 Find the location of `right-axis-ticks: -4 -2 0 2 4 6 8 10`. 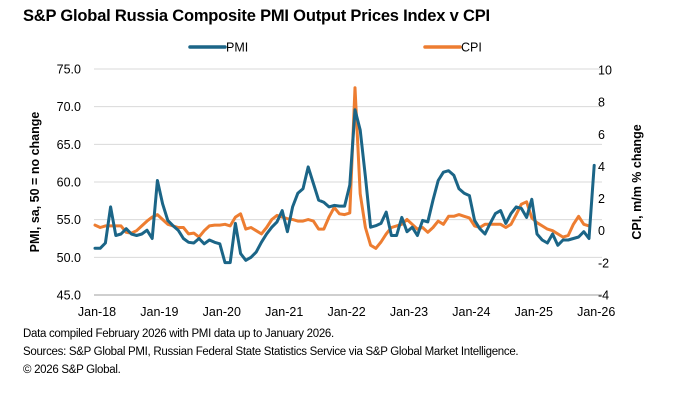

right-axis-ticks: -4 -2 0 2 4 6 8 10 is located at coordinates (605, 183).